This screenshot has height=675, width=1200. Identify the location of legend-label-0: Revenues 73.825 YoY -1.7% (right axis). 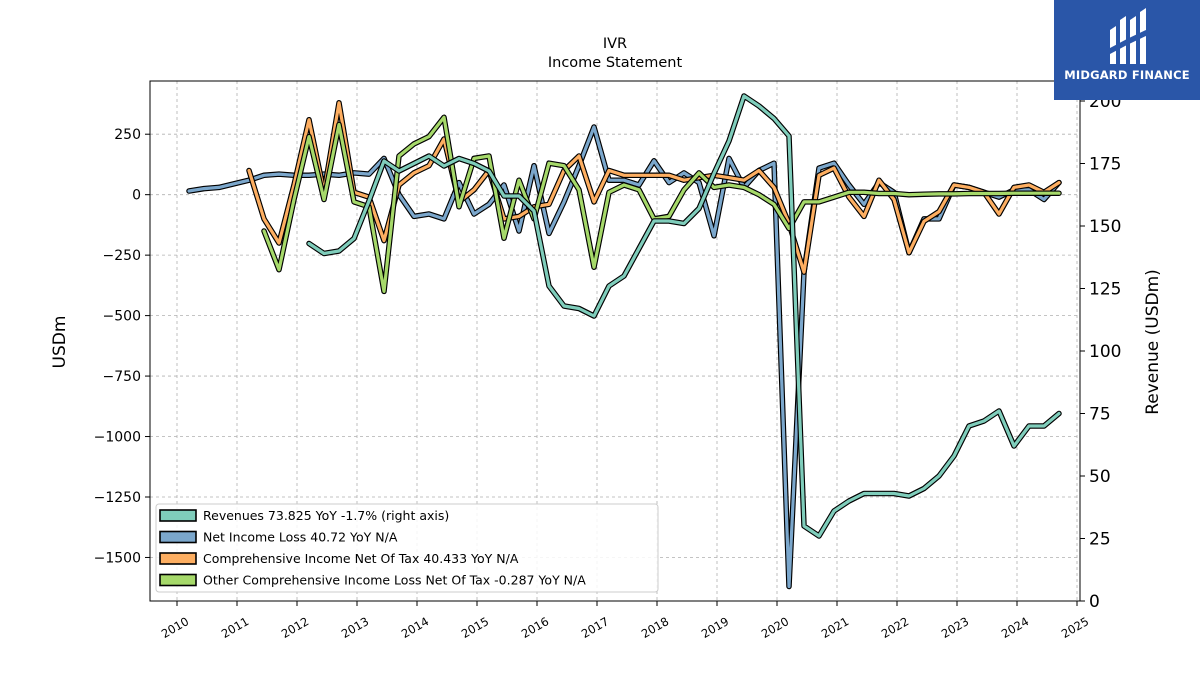
(326, 515).